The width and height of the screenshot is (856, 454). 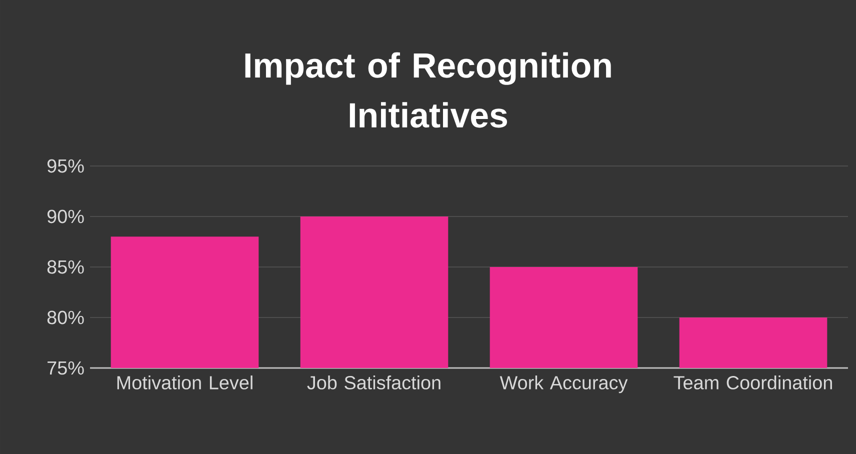 What do you see at coordinates (65, 217) in the screenshot?
I see `y-tick-label: 90%` at bounding box center [65, 217].